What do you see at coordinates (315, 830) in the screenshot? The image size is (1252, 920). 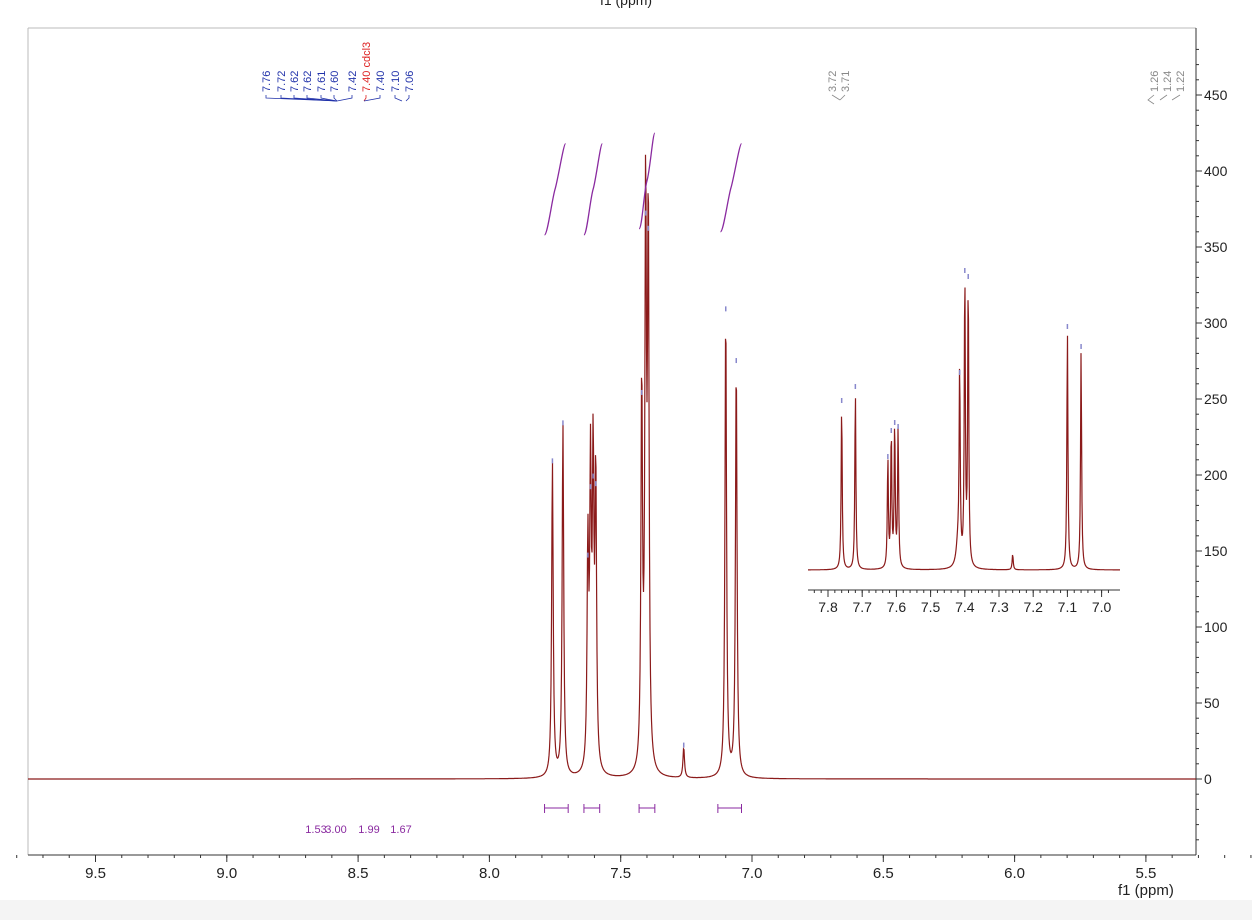 I see `integral-value: 1.53` at bounding box center [315, 830].